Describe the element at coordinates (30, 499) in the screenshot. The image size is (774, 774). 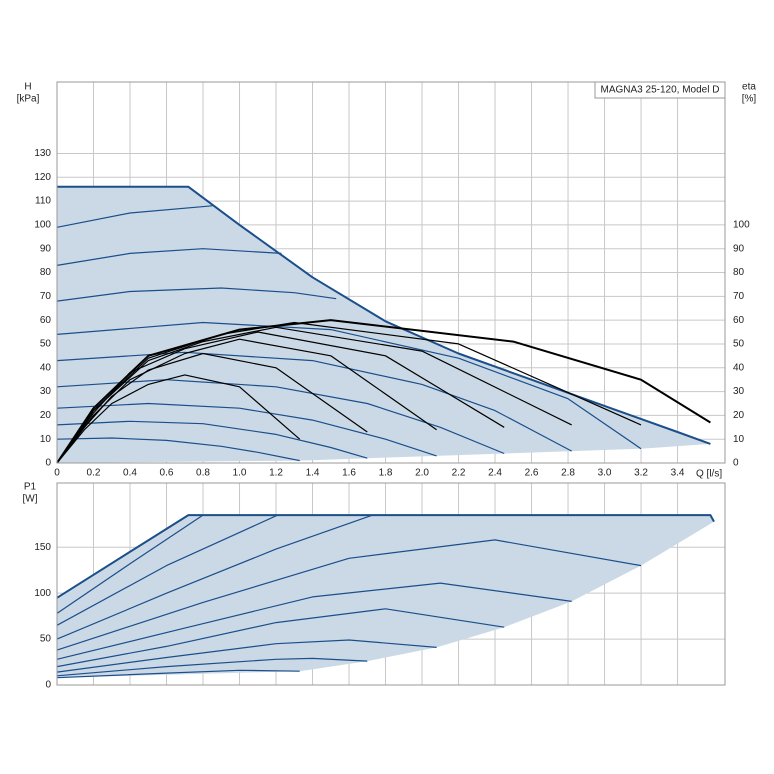
I see `y-unit: [W]` at that location.